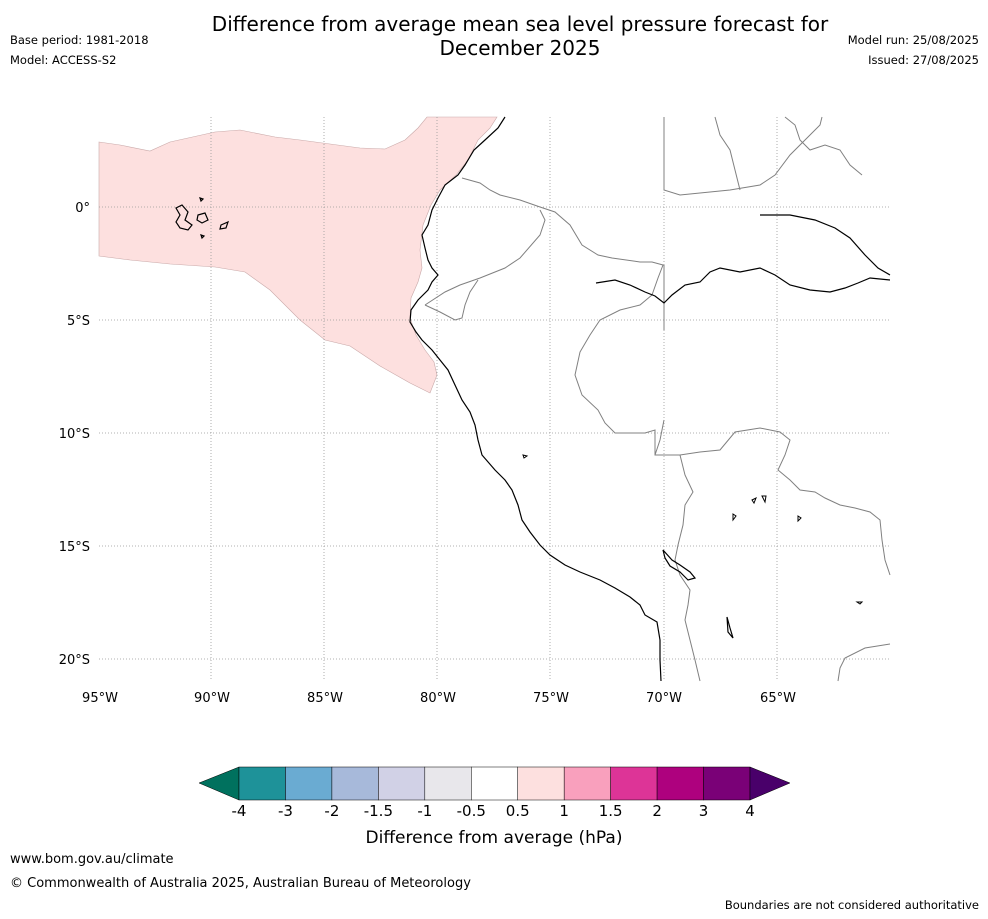 Image resolution: width=988 pixels, height=919 pixels. What do you see at coordinates (778, 698) in the screenshot?
I see `lon-label-65w: 65°W` at bounding box center [778, 698].